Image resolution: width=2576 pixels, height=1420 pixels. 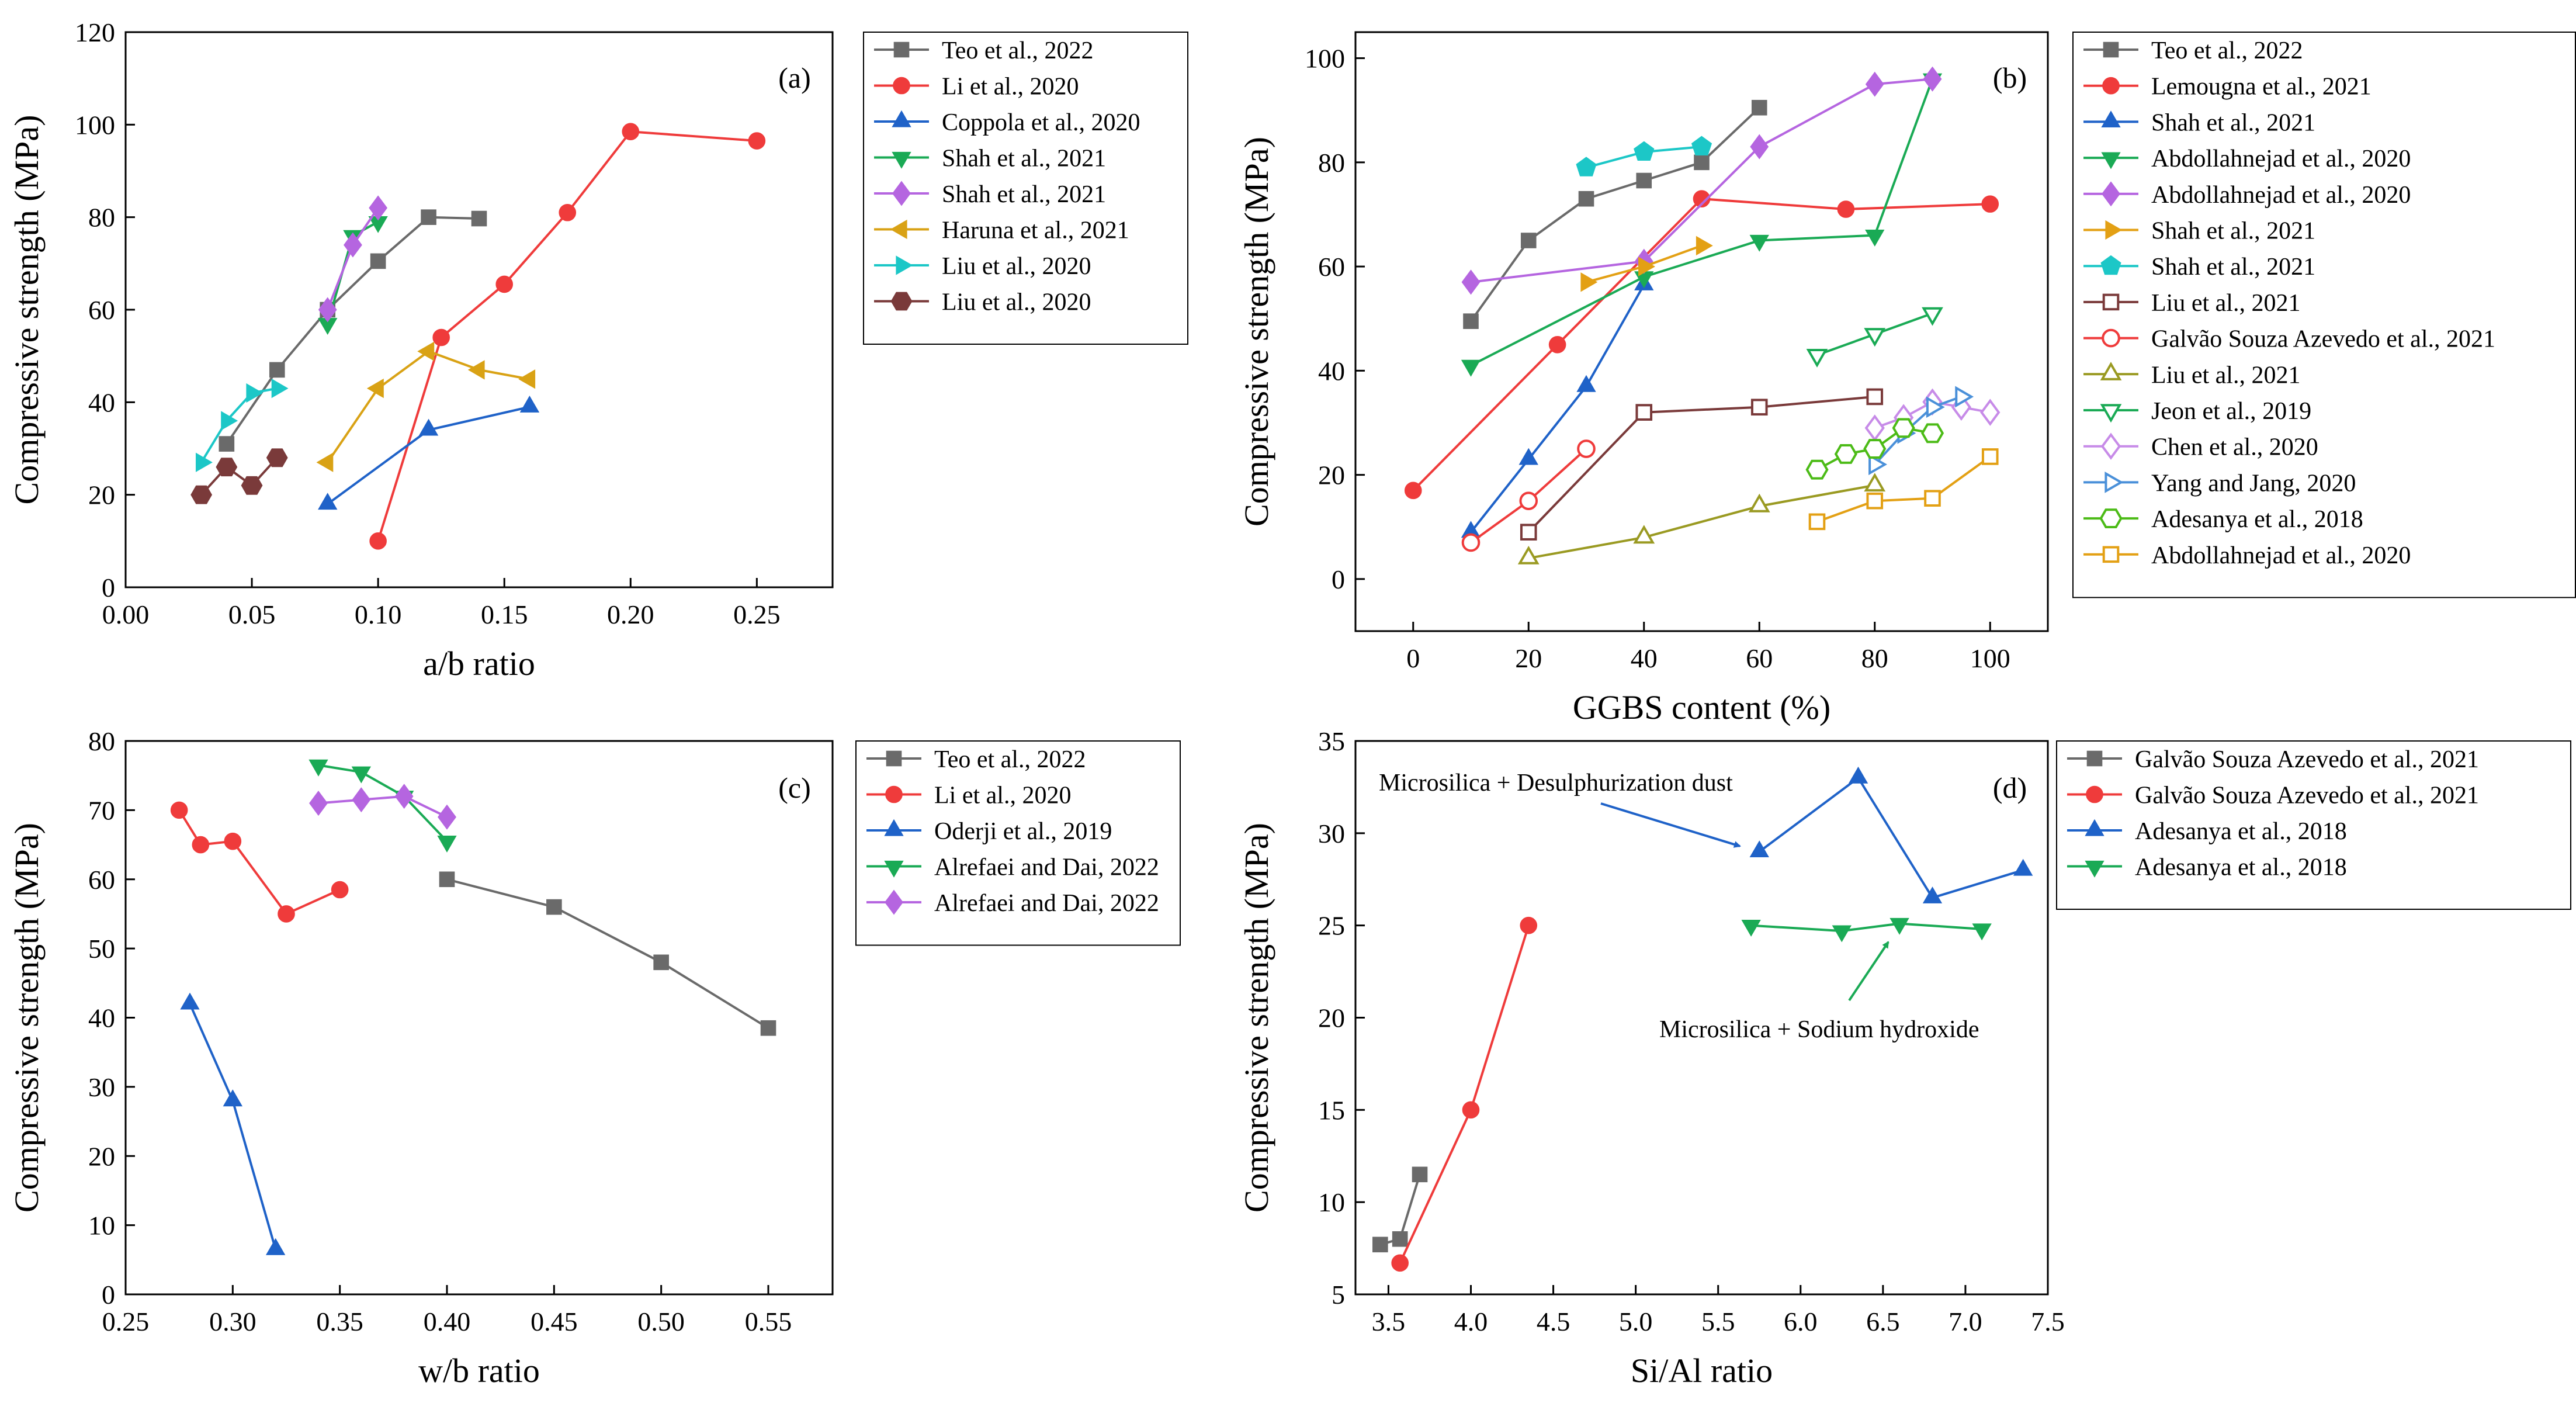 What do you see at coordinates (1035, 230) in the screenshot?
I see `legend-label: Haruna et al., 2021` at bounding box center [1035, 230].